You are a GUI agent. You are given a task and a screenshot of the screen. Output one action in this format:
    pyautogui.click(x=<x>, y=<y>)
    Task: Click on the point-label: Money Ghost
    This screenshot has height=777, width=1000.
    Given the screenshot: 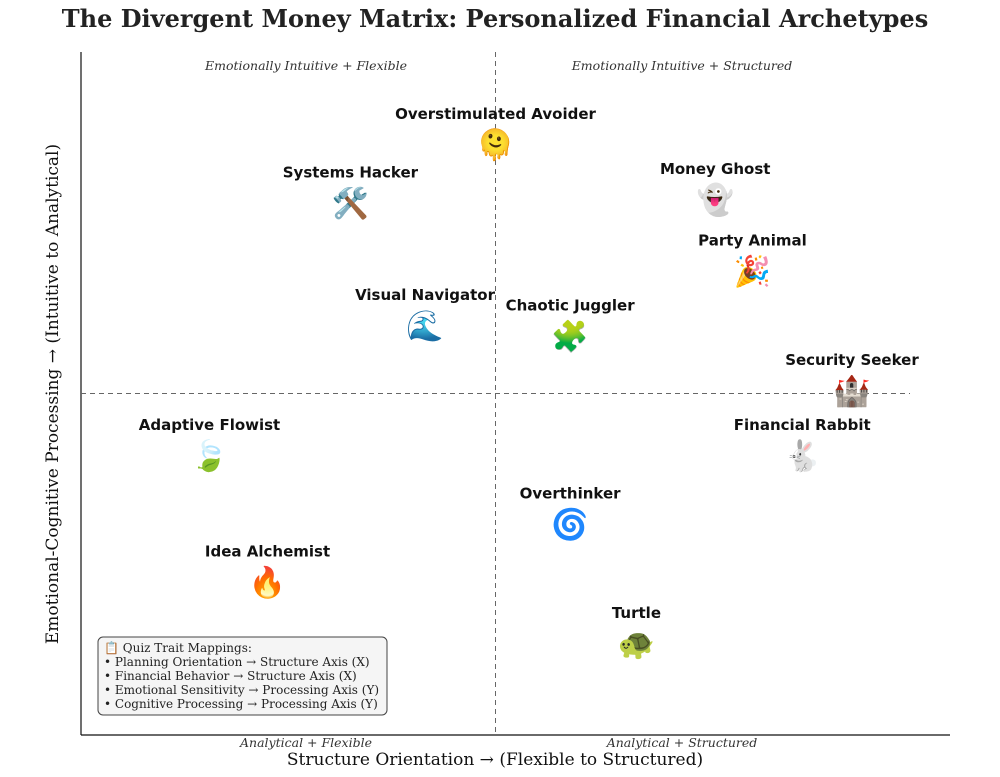 What is the action you would take?
    pyautogui.click(x=715, y=169)
    